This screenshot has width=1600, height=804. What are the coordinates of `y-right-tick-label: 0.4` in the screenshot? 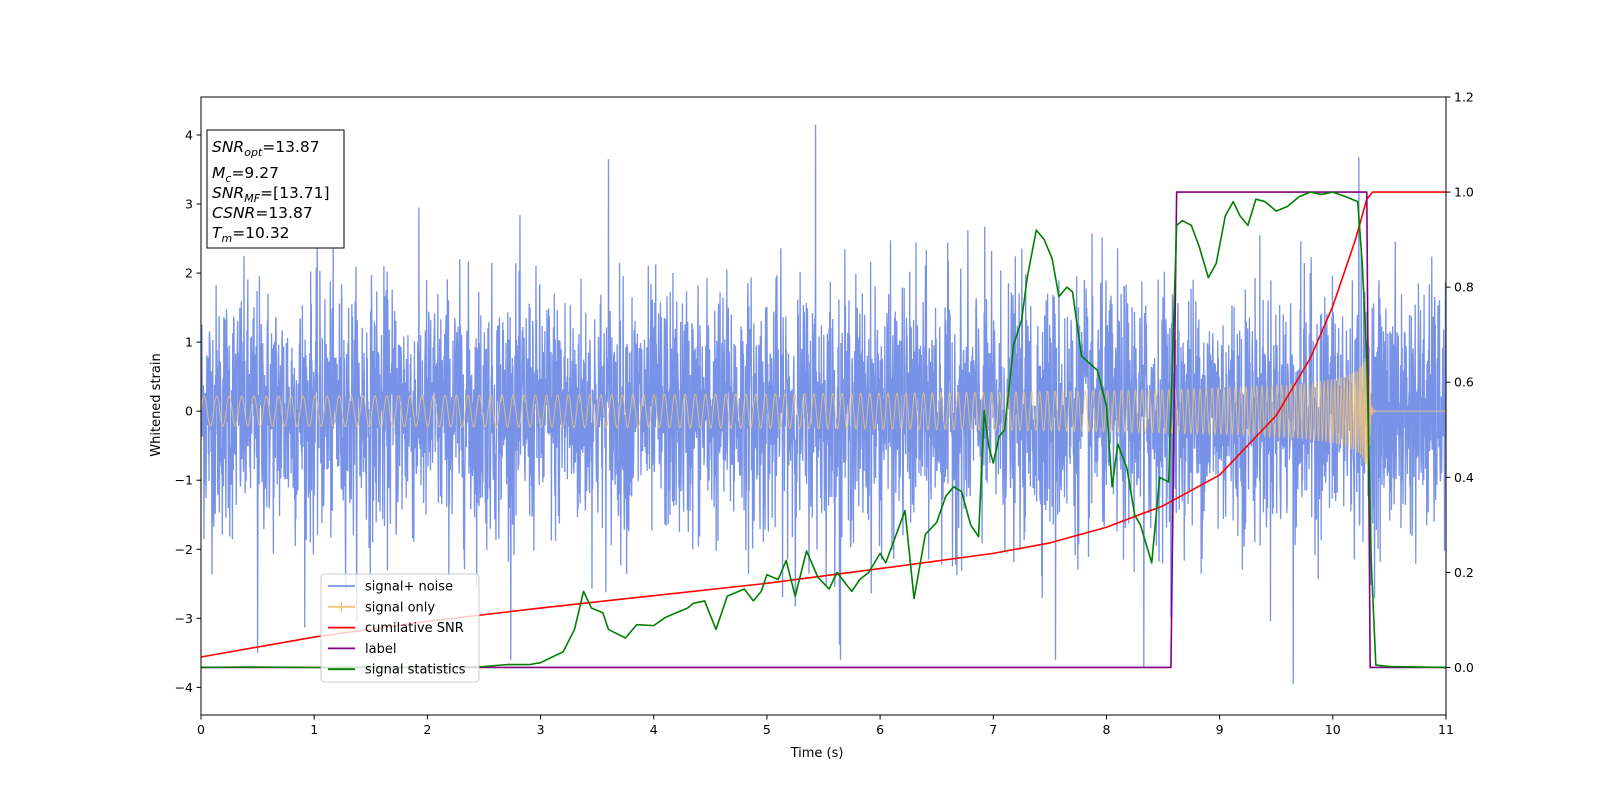 It's located at (1464, 477).